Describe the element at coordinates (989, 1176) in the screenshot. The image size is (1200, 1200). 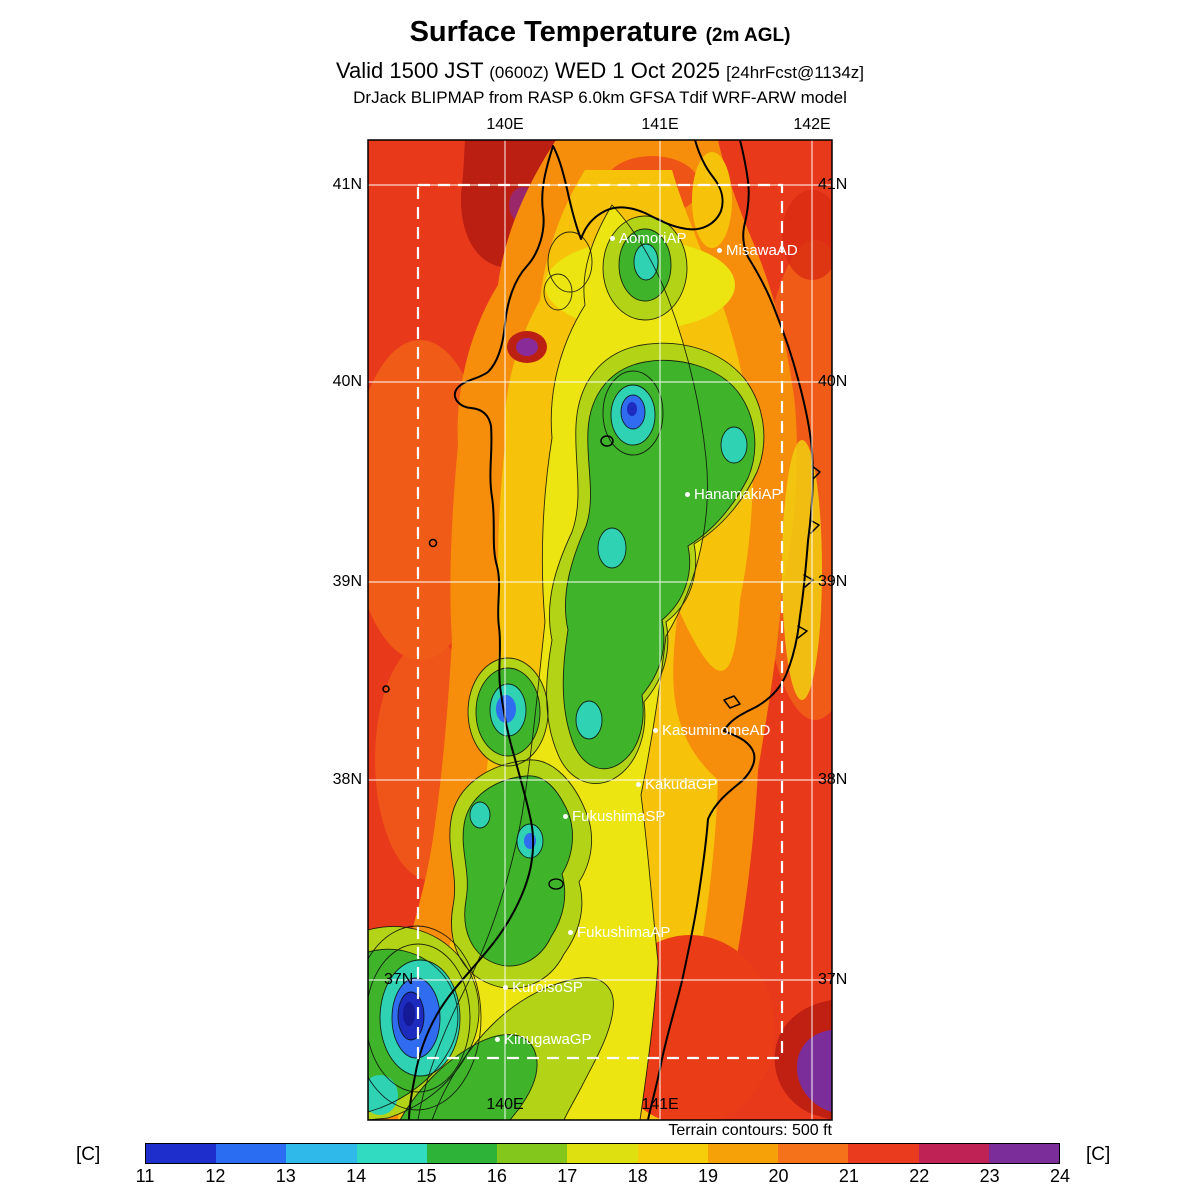
I see `colorbar-tick: 23` at that location.